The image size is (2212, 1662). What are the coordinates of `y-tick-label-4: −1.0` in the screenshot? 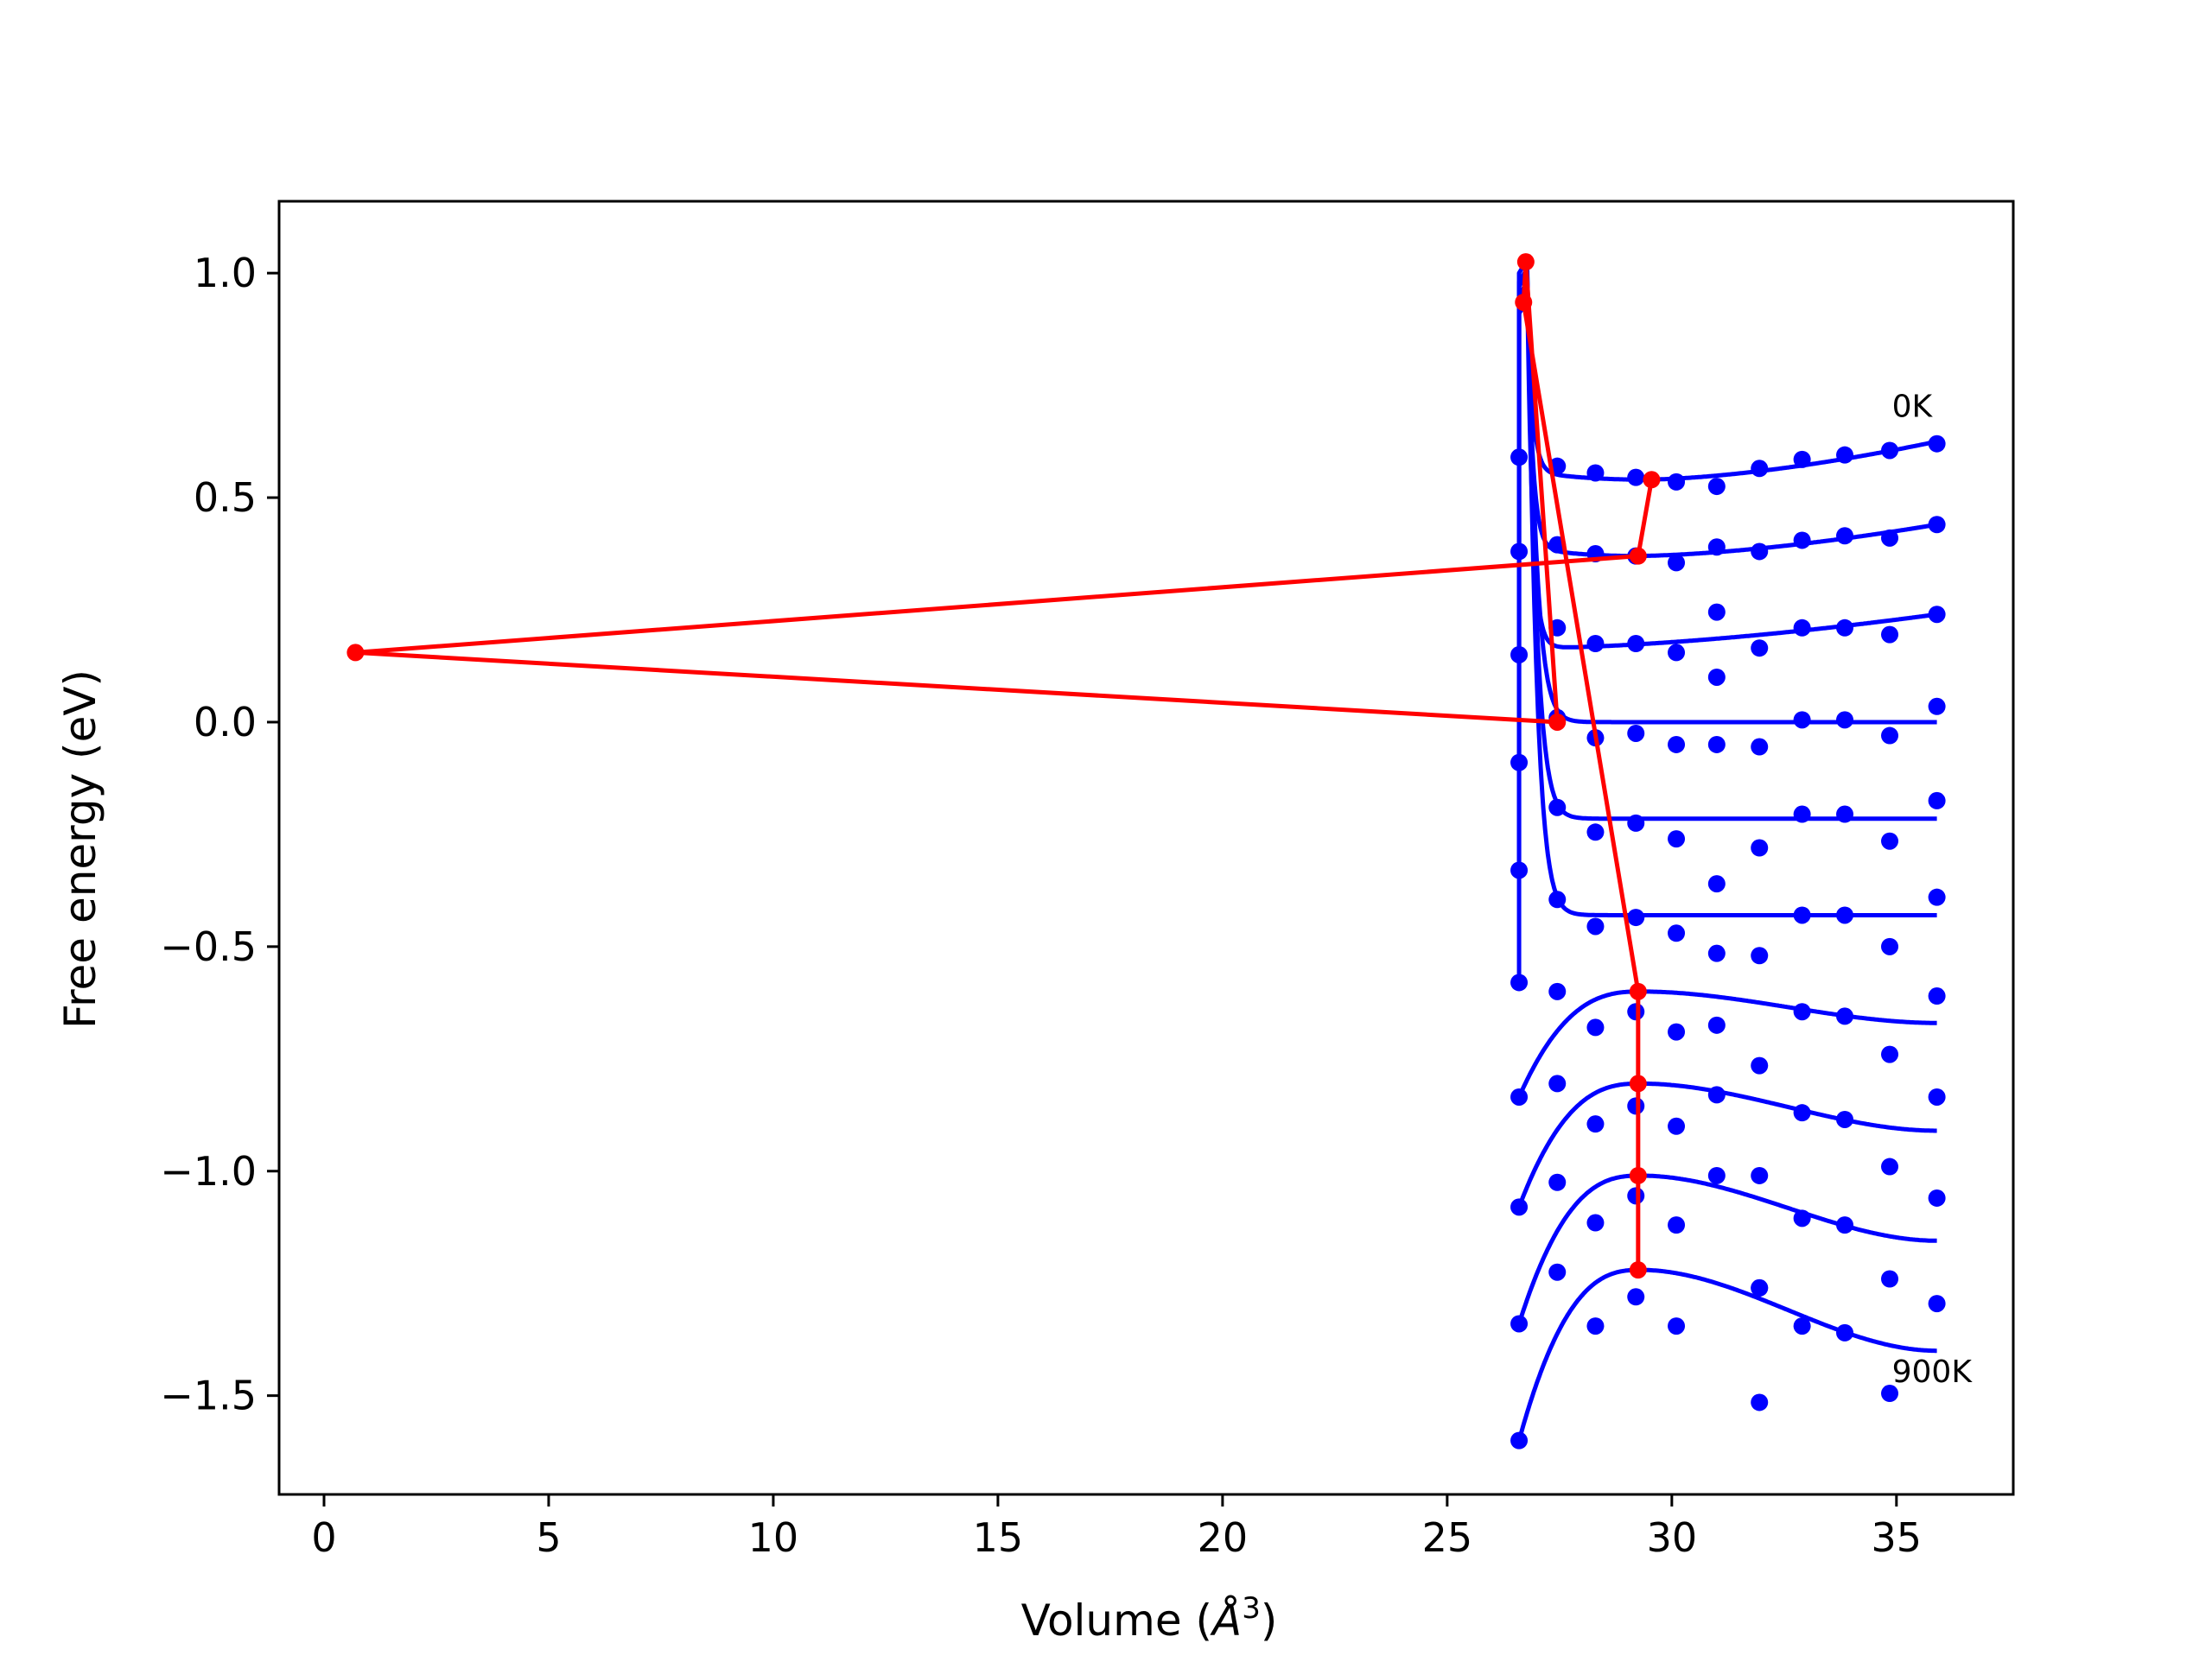 It's located at (208, 1171).